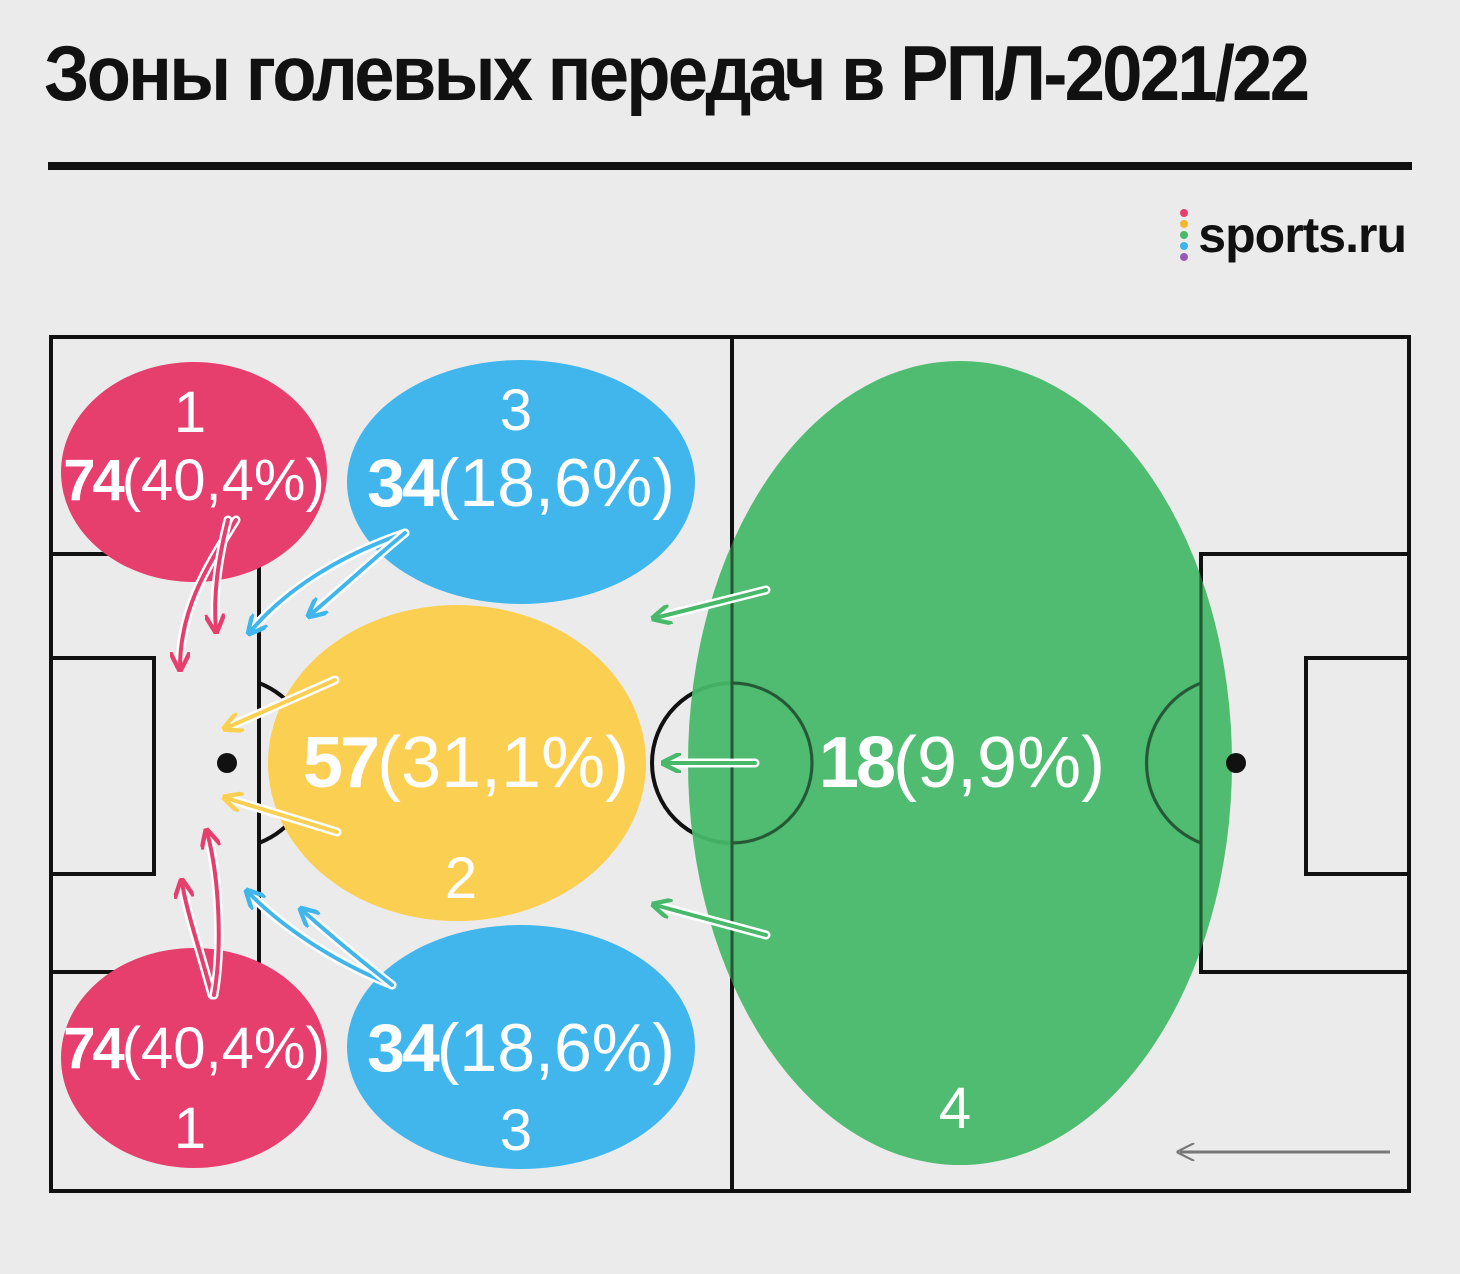 The height and width of the screenshot is (1274, 1460). I want to click on zone-3-bottom-stat: 34(18,6%), so click(521, 1048).